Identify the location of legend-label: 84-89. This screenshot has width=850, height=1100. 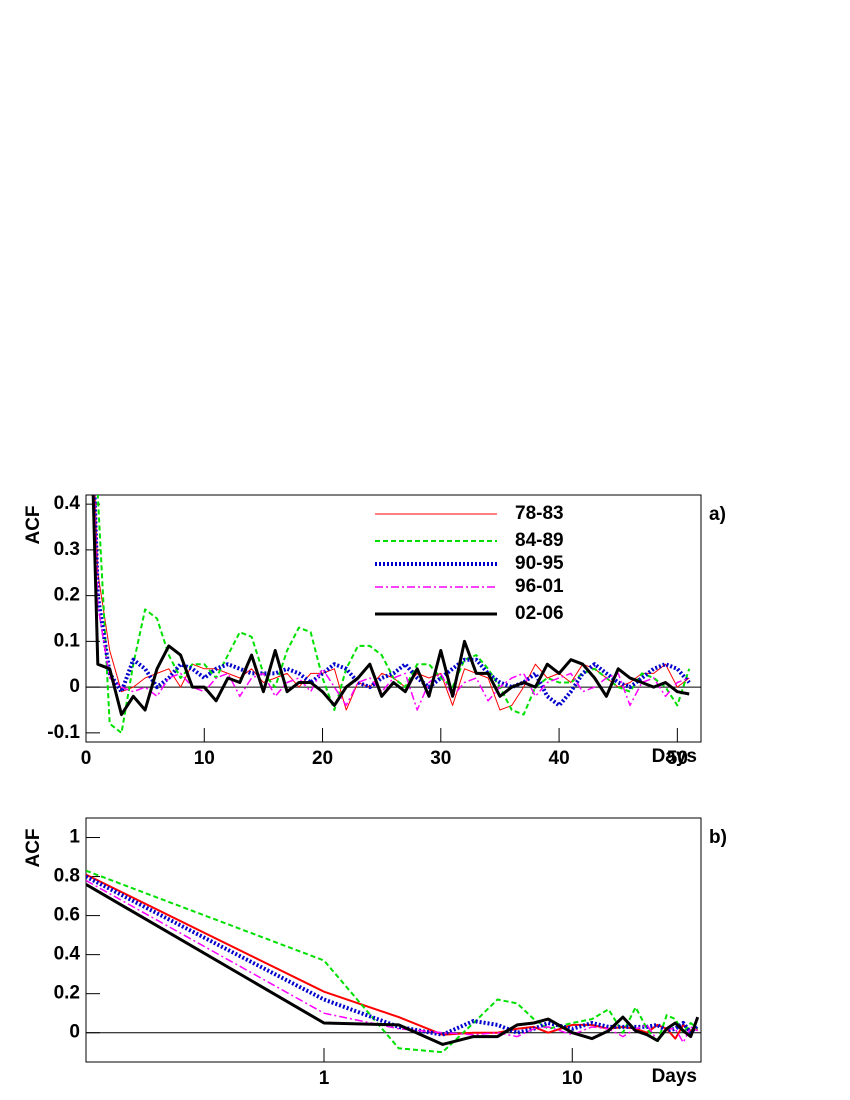
(539, 540).